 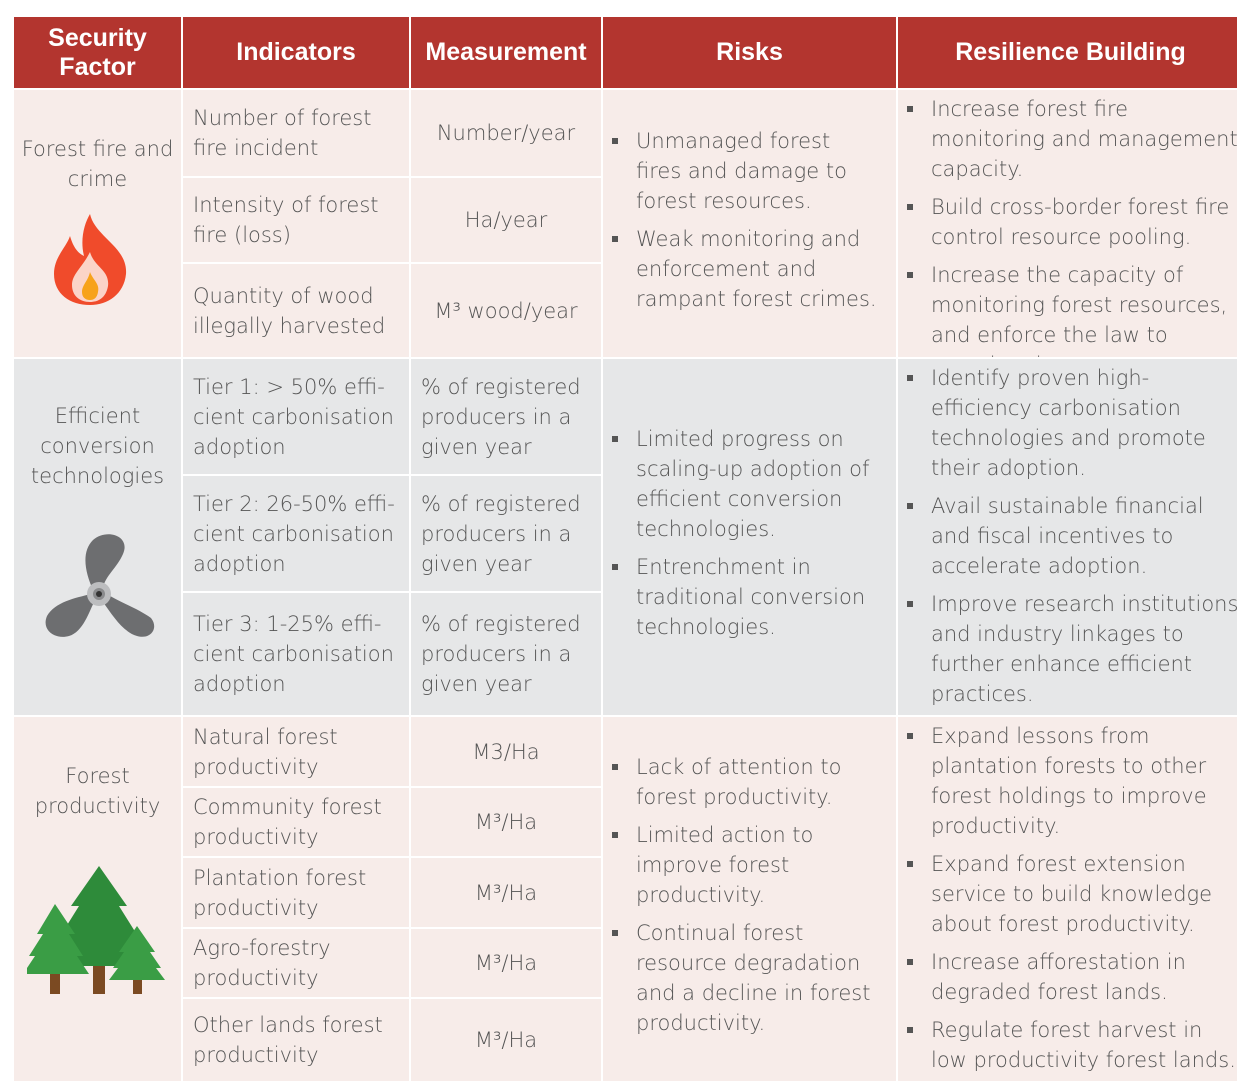 I want to click on measurement-cell: M³ wood/year, so click(x=506, y=310).